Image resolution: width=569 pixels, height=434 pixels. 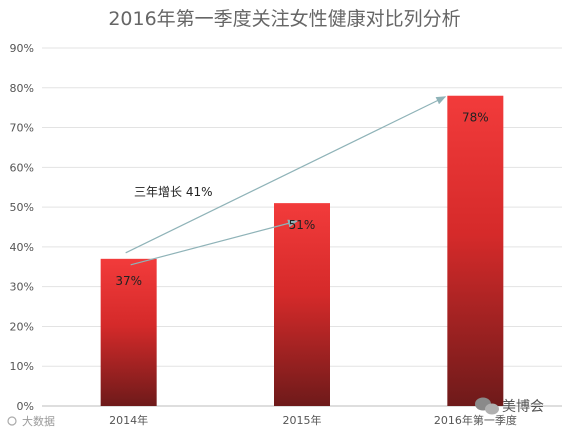 What do you see at coordinates (523, 406) in the screenshot?
I see `watermark-right-text: 美博会` at bounding box center [523, 406].